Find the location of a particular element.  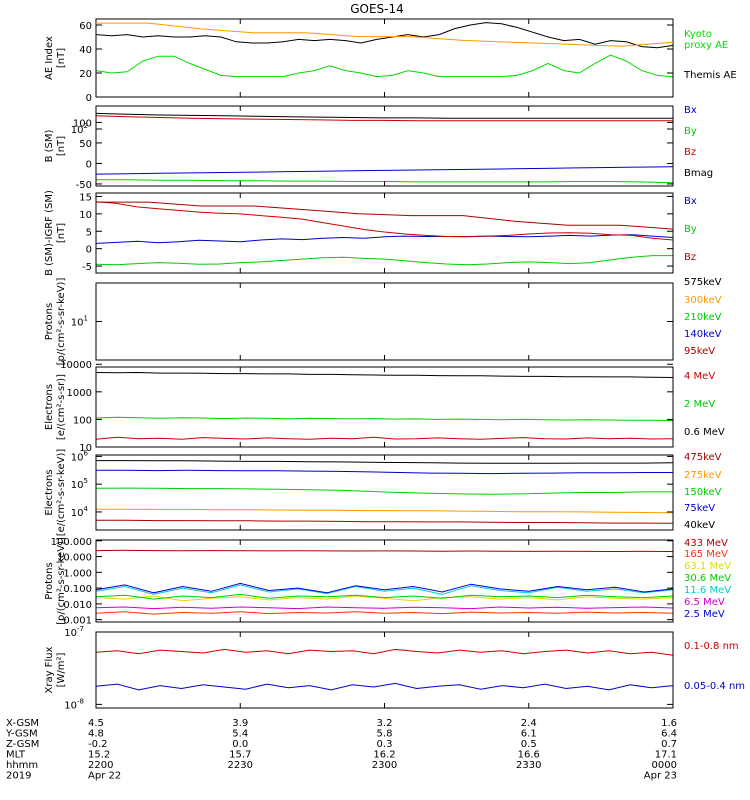

ephemeris-value: 5.4 is located at coordinates (240, 734).